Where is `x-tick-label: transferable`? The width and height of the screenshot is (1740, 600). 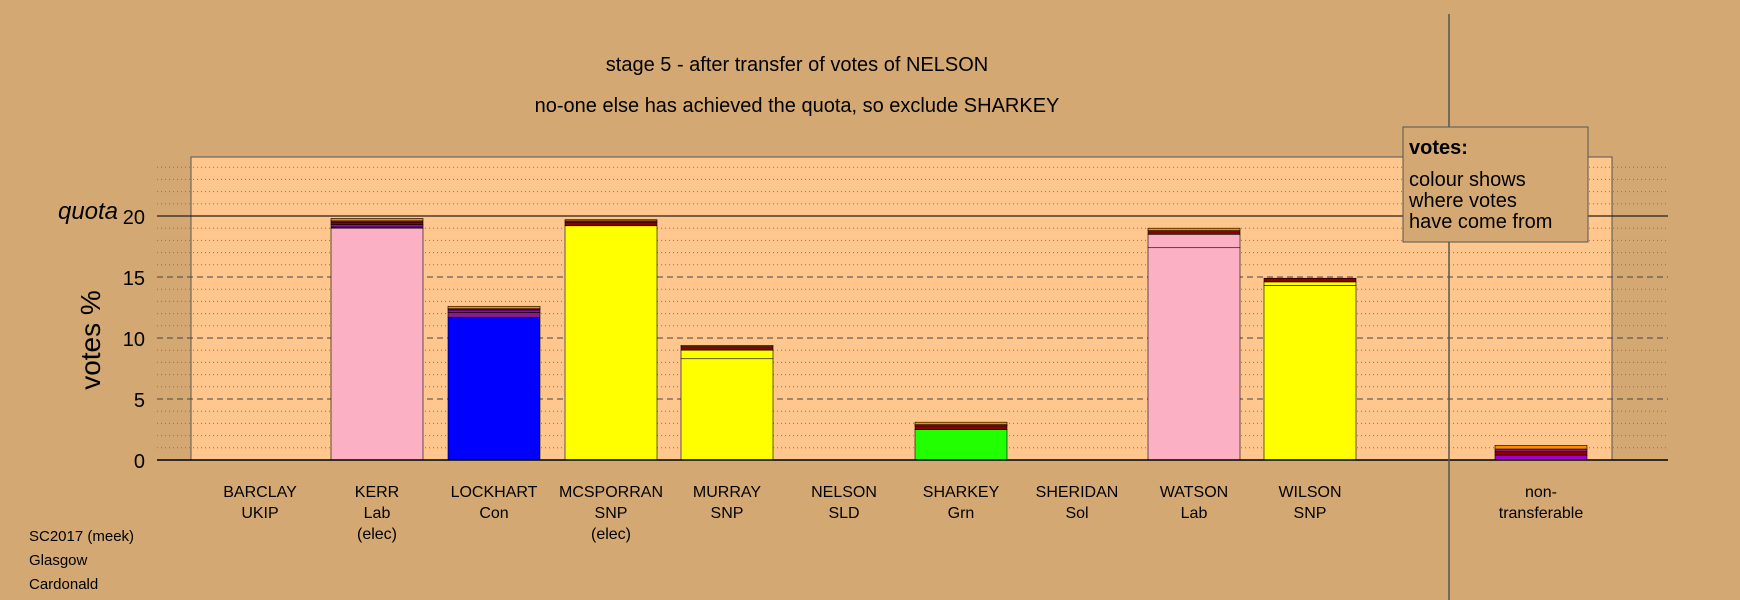 x-tick-label: transferable is located at coordinates (1541, 513).